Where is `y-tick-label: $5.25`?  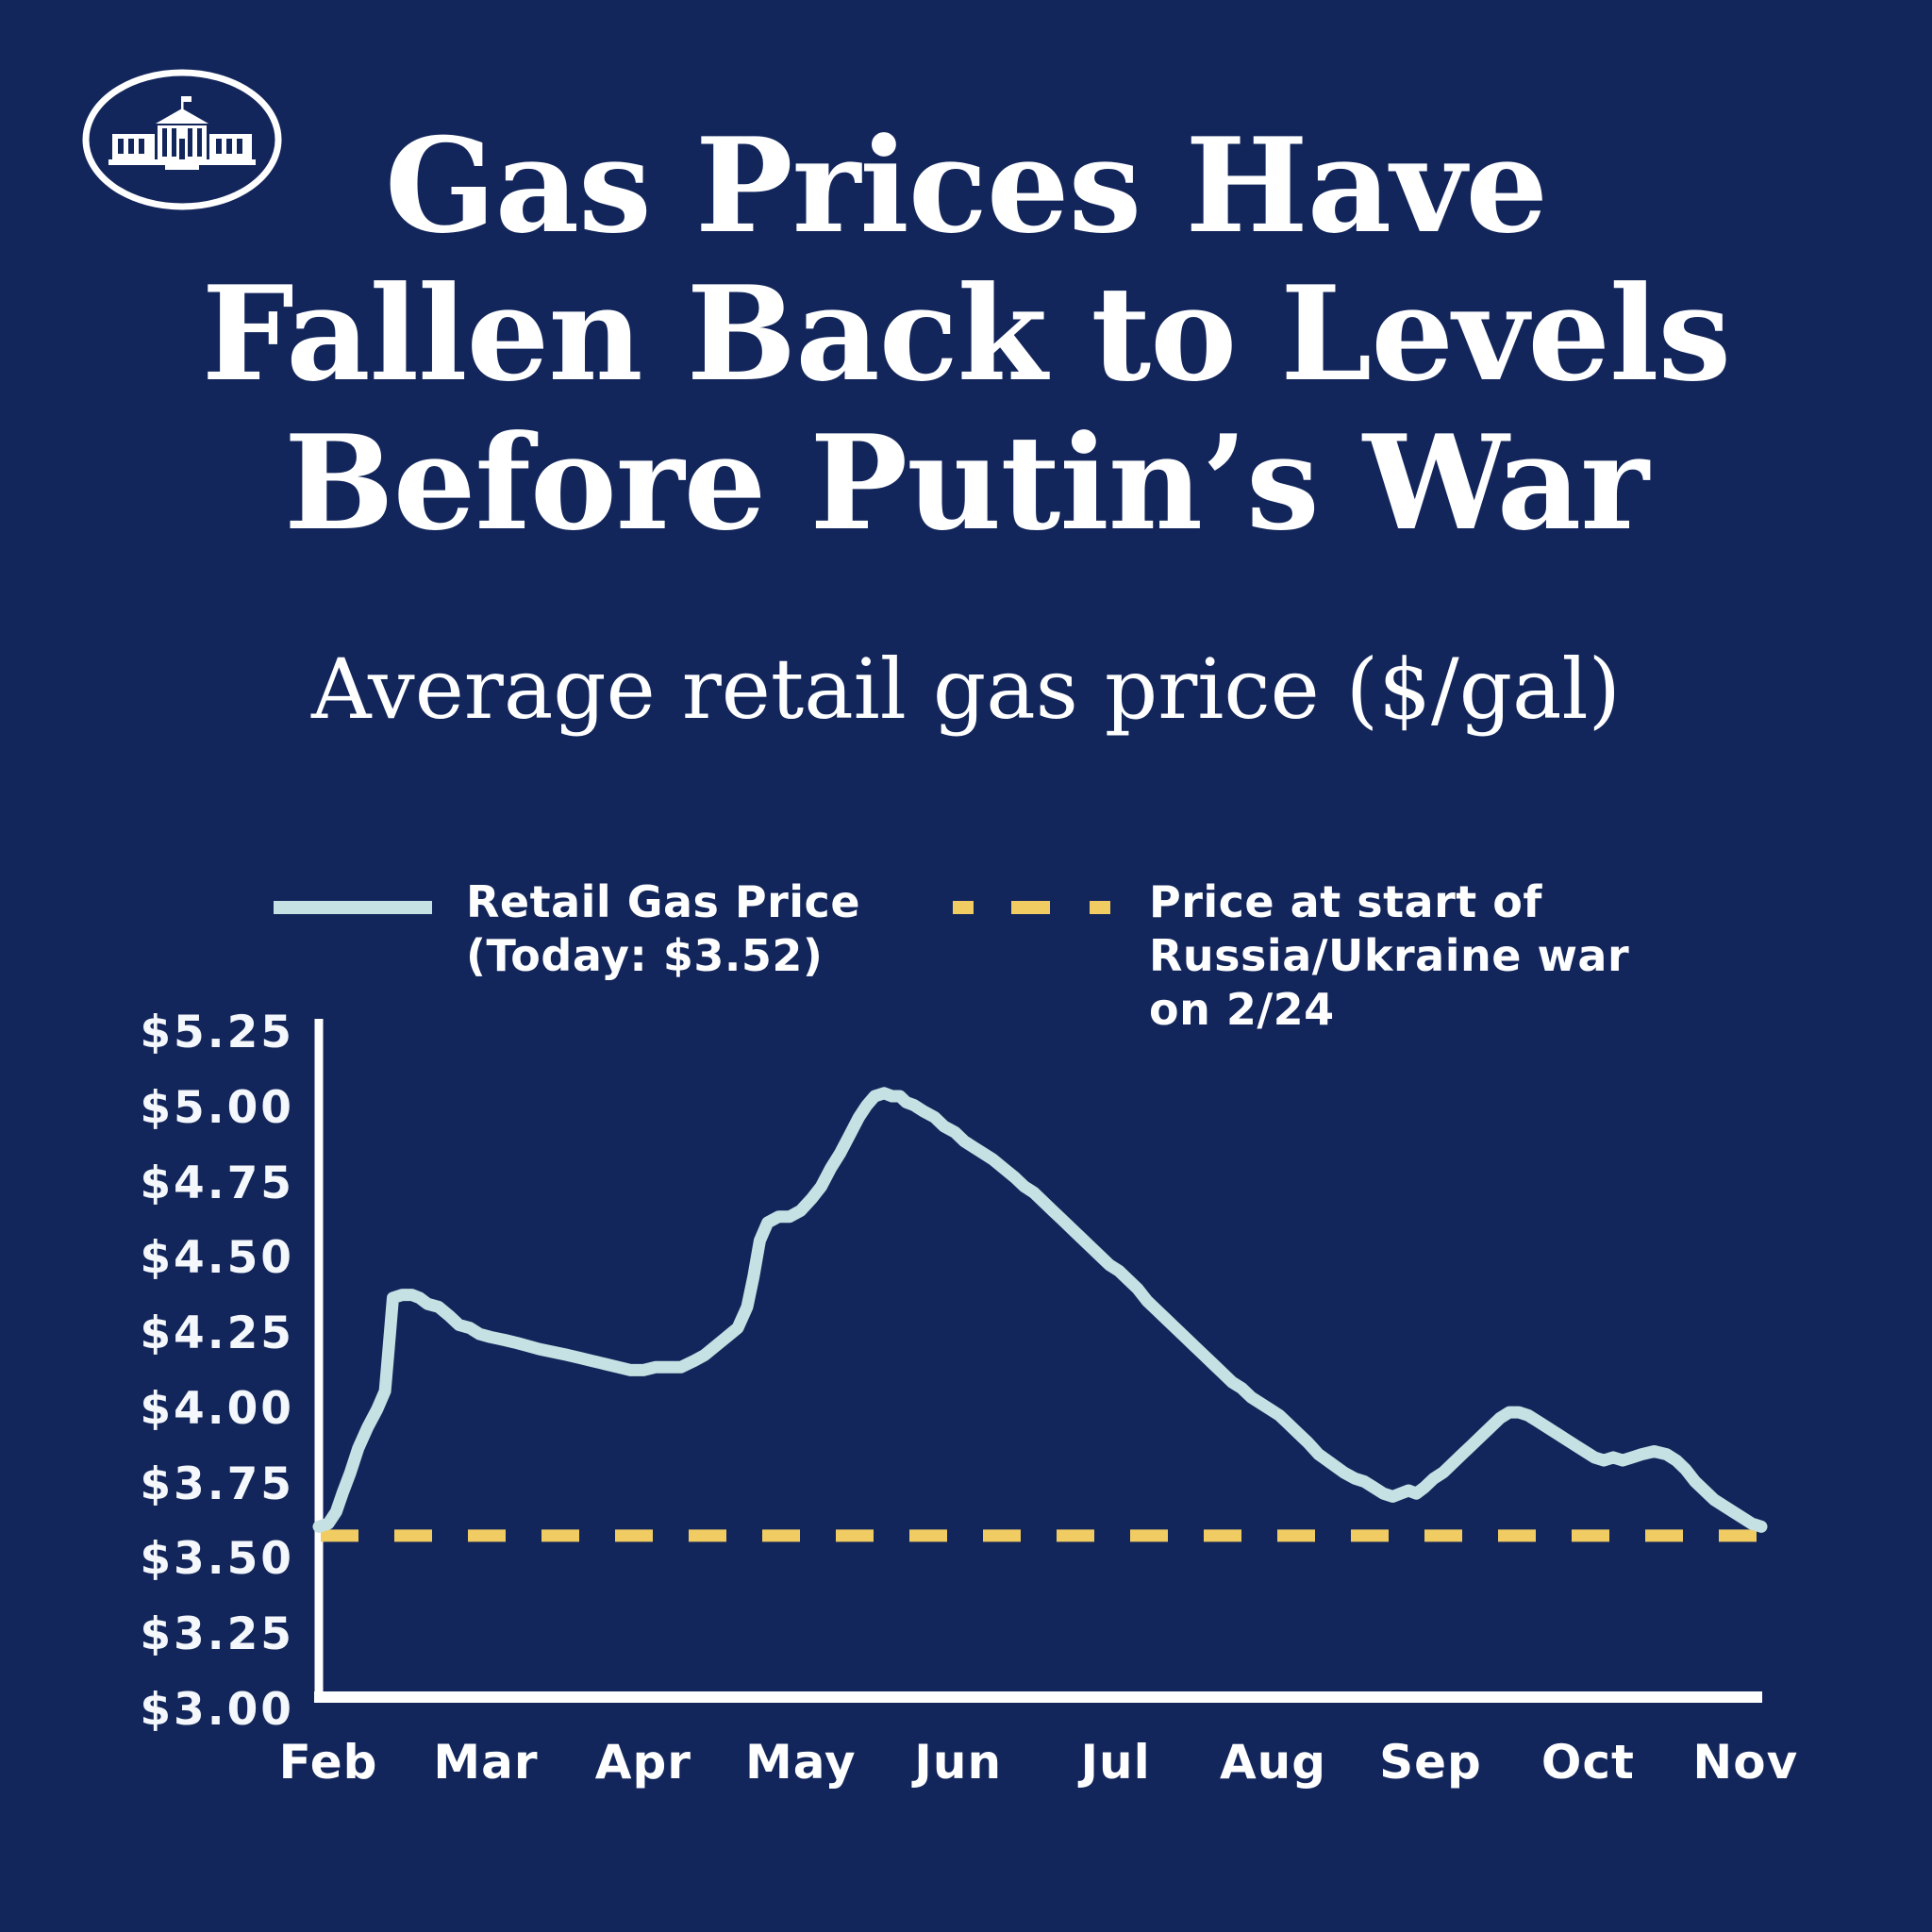
y-tick-label: $5.25 is located at coordinates (217, 1032).